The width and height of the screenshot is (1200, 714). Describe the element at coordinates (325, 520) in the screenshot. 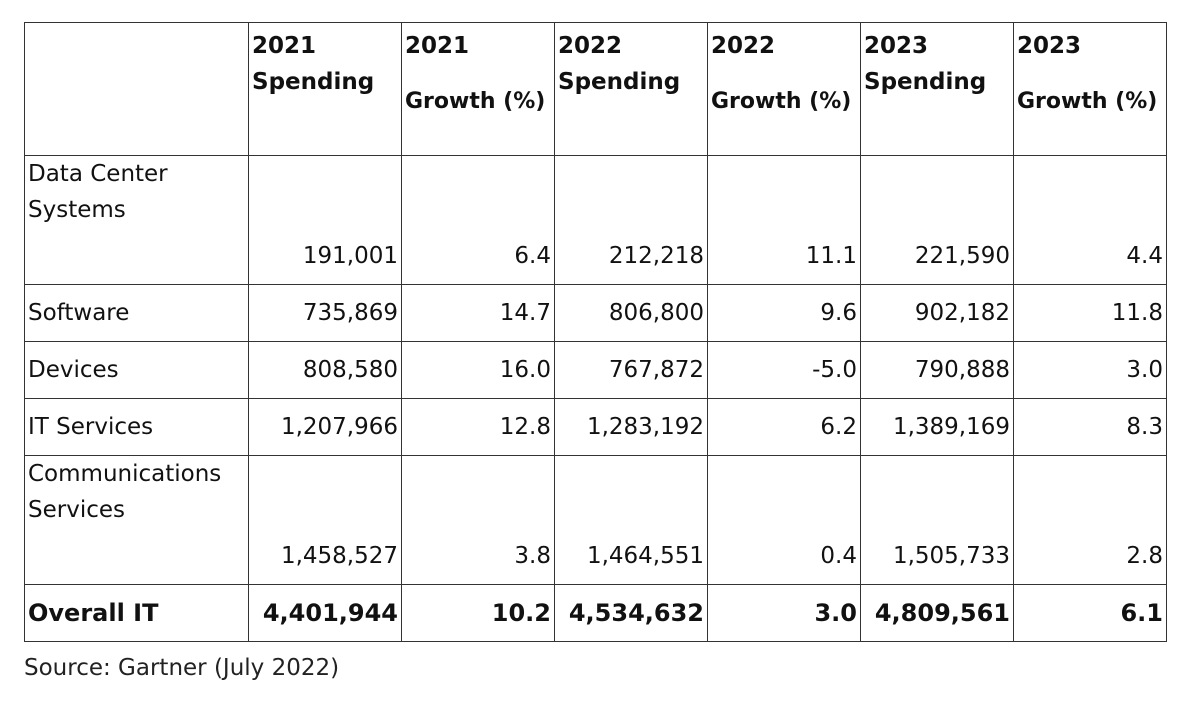

I see `value-cell: 1,458,527` at that location.